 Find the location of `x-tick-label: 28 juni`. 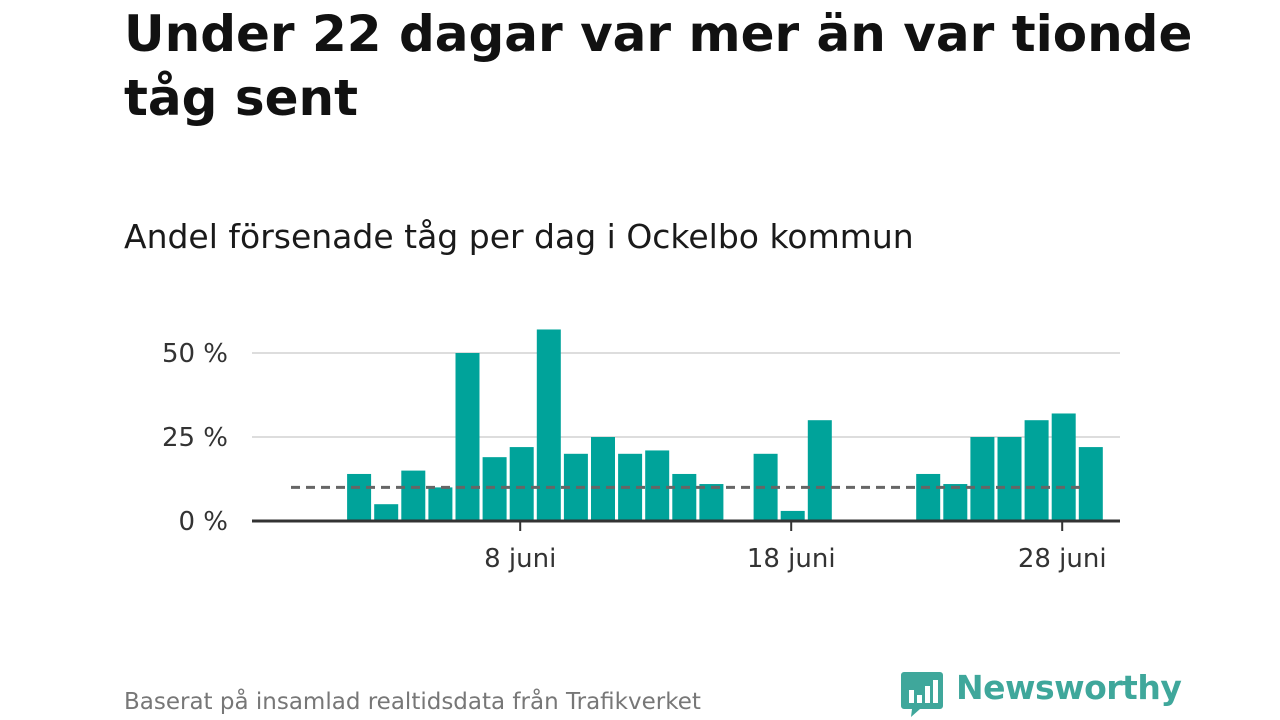

x-tick-label: 28 juni is located at coordinates (1062, 559).